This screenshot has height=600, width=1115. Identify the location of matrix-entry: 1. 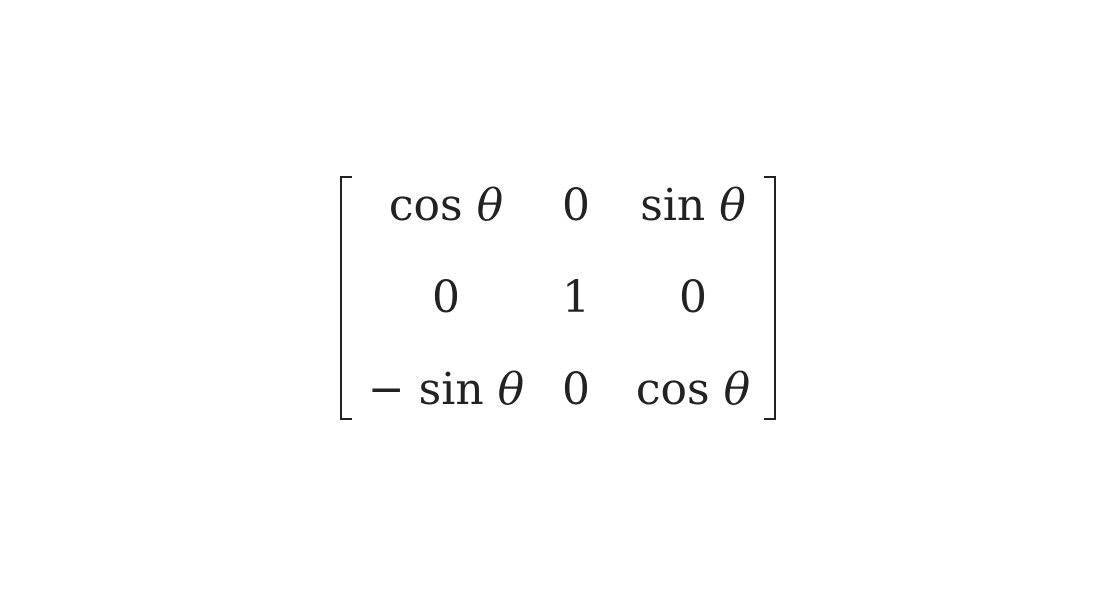
(576, 297).